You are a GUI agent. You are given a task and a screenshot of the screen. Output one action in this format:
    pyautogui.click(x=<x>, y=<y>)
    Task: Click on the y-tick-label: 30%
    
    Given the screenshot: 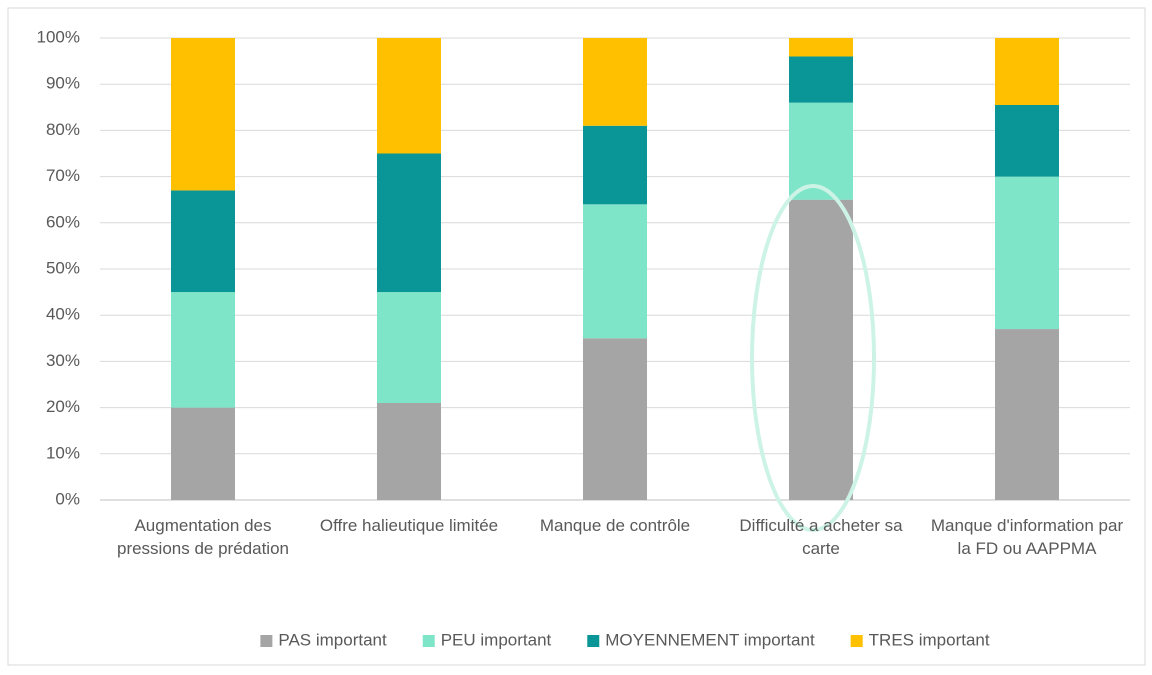 What is the action you would take?
    pyautogui.click(x=63, y=360)
    